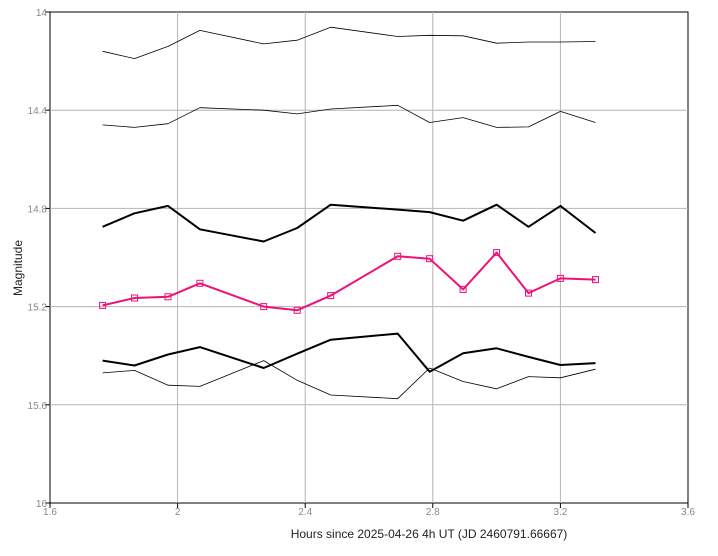 Image resolution: width=718 pixels, height=556 pixels. Describe the element at coordinates (305, 512) in the screenshot. I see `x-tick-label: 2.4` at that location.